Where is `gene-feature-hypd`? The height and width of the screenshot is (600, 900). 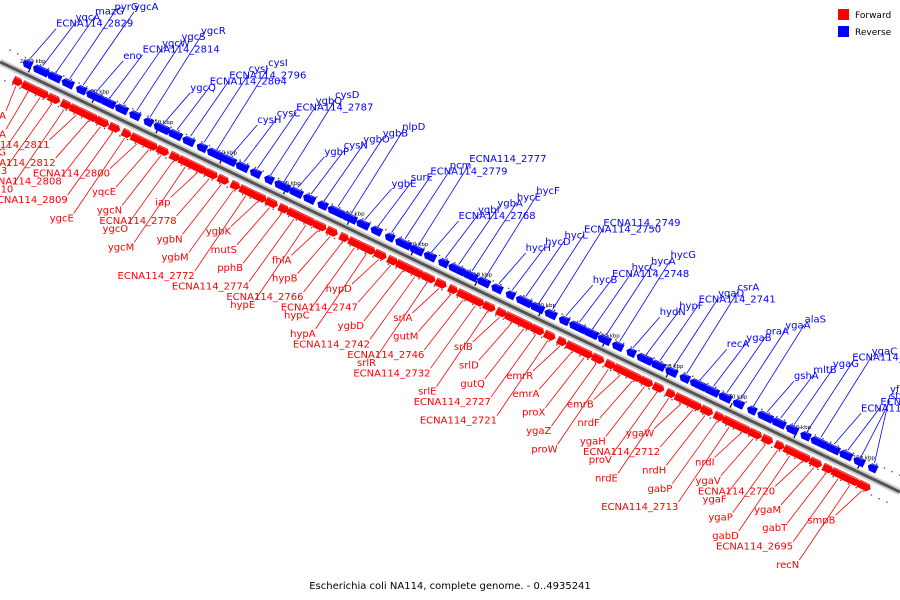
gene-feature-hypd is located at coordinates (380, 254).